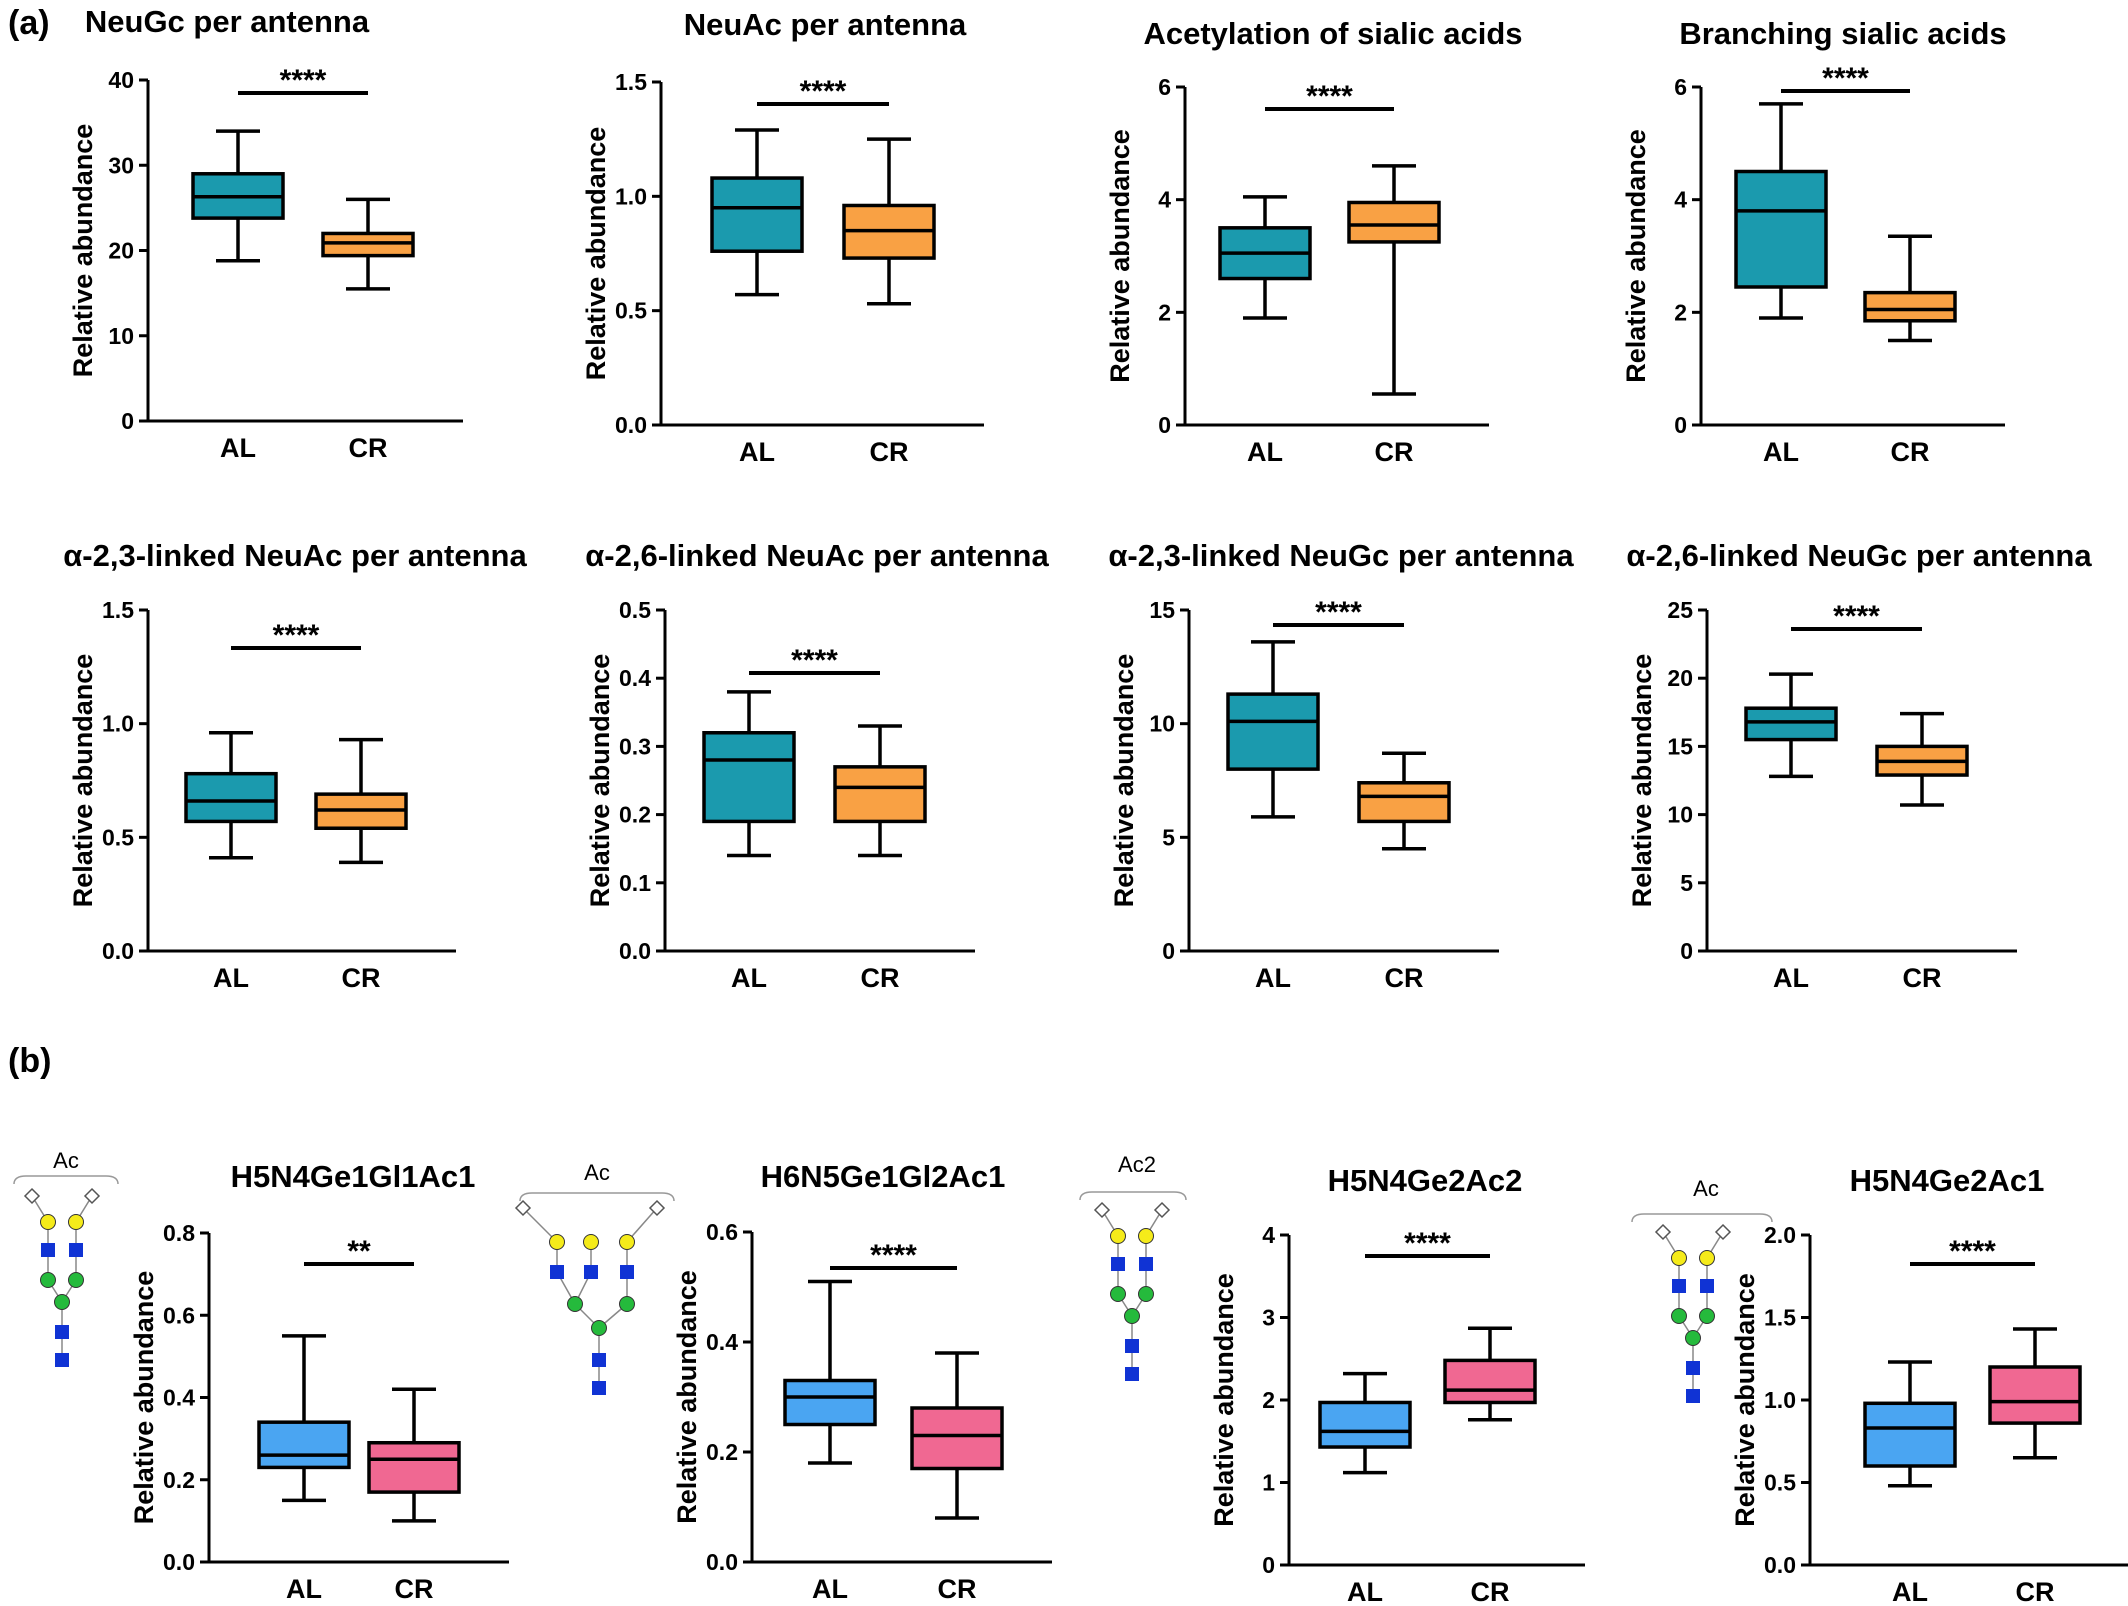 The height and width of the screenshot is (1606, 2128). What do you see at coordinates (1168, 837) in the screenshot?
I see `y-tick-label: 5` at bounding box center [1168, 837].